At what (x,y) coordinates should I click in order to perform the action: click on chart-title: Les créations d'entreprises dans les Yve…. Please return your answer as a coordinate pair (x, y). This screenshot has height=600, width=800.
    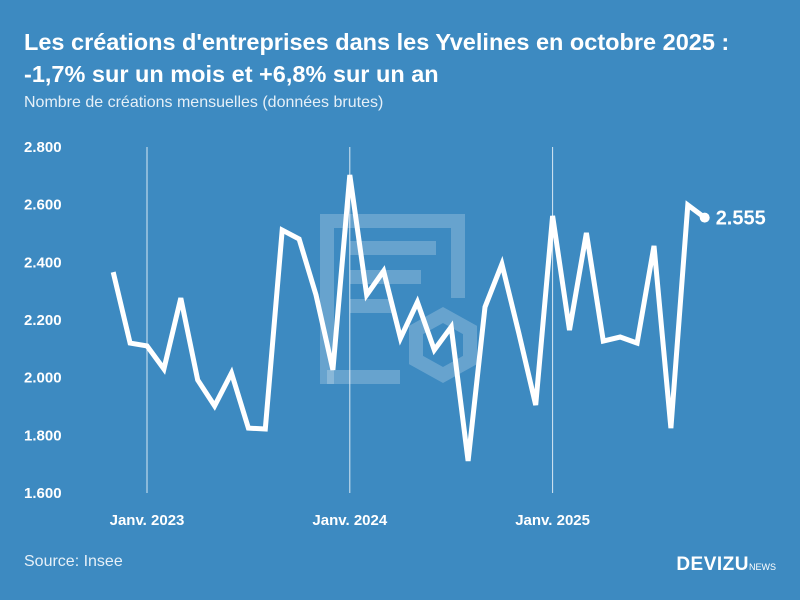
    Looking at the image, I should click on (377, 58).